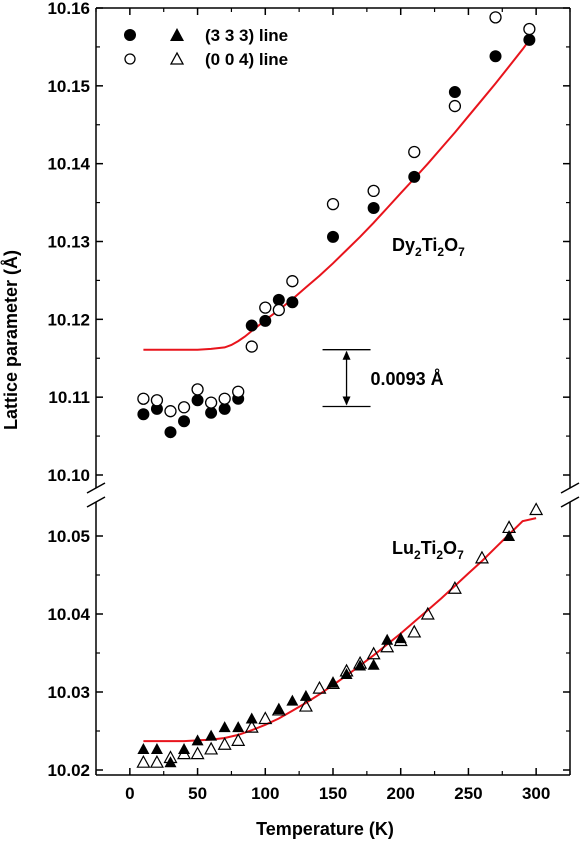 The height and width of the screenshot is (844, 582). What do you see at coordinates (68, 9) in the screenshot?
I see `y-tick-label: 10.16` at bounding box center [68, 9].